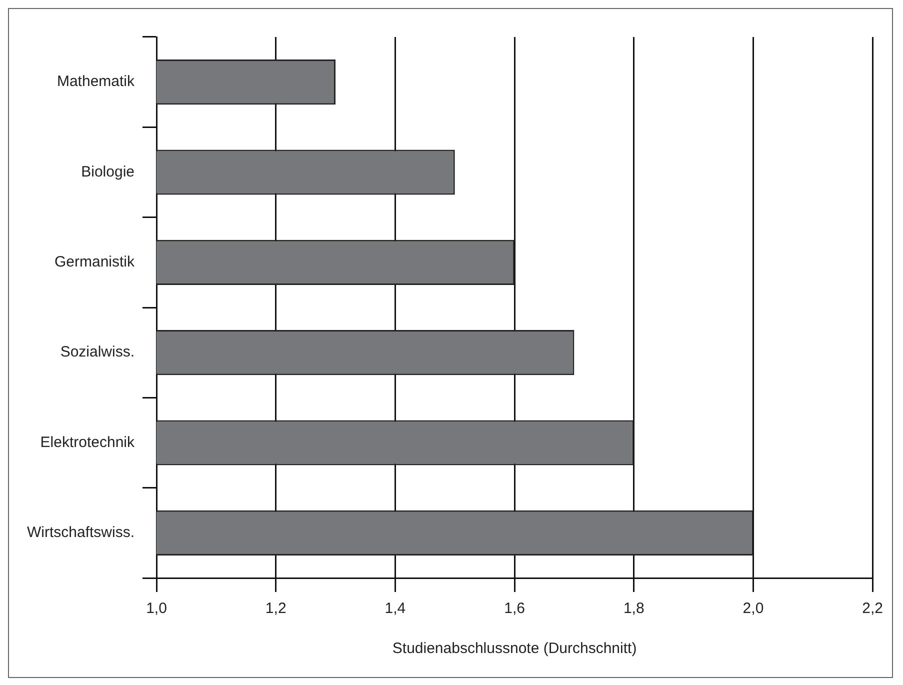 Image resolution: width=903 pixels, height=685 pixels. What do you see at coordinates (80, 533) in the screenshot?
I see `y-tick-label: Wirtschaftswiss.` at bounding box center [80, 533].